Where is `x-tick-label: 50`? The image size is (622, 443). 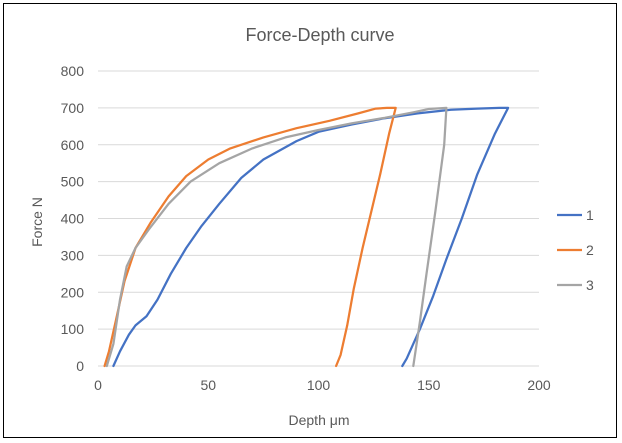 x-tick-label: 50 is located at coordinates (208, 385).